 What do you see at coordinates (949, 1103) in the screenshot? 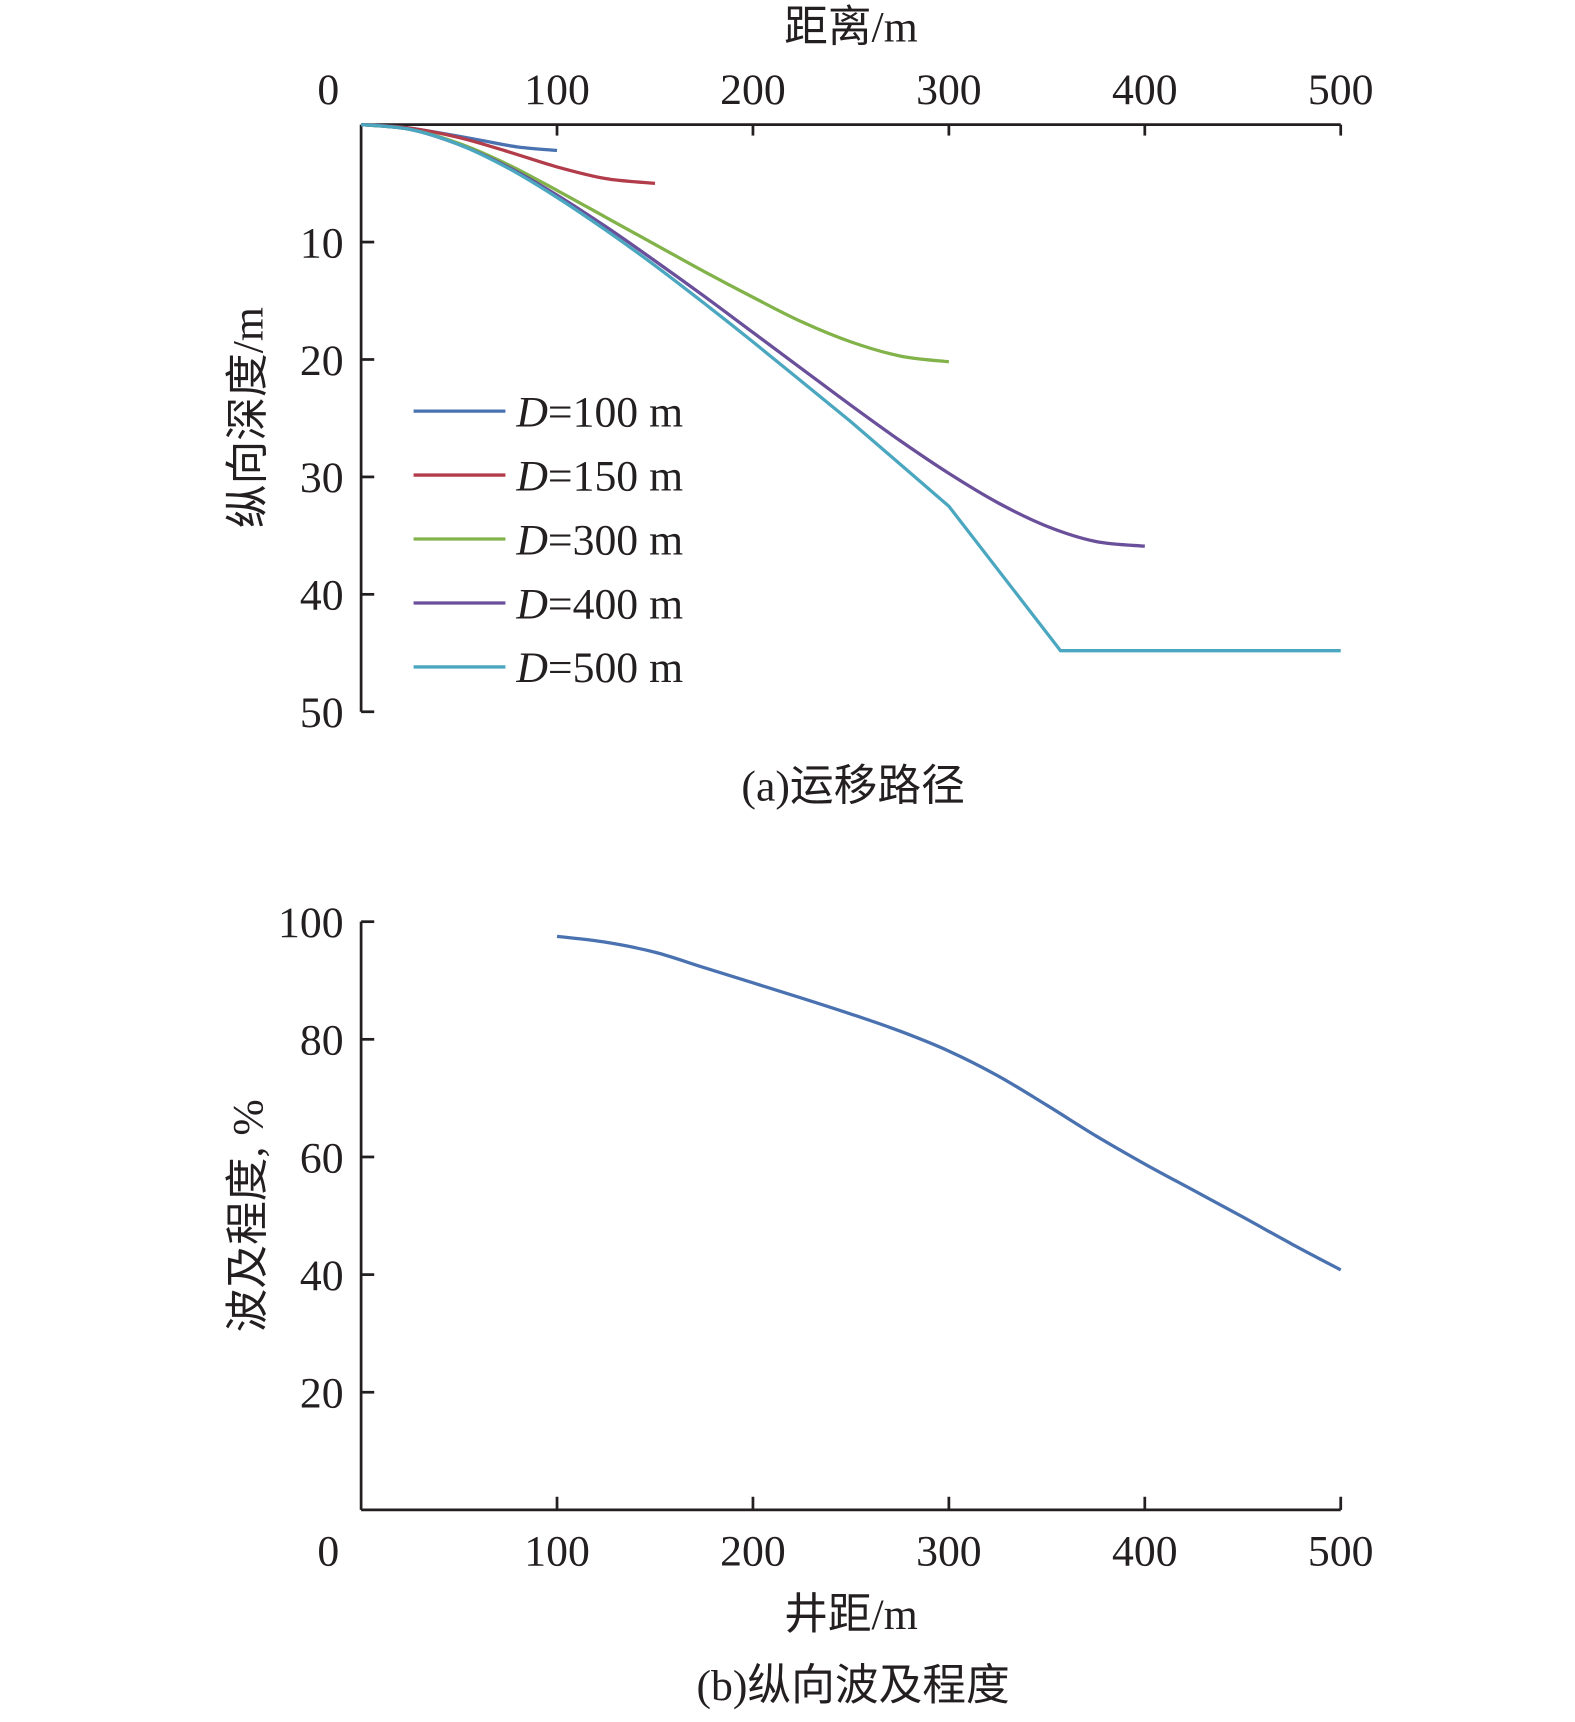
I see `series-line-sweep` at bounding box center [949, 1103].